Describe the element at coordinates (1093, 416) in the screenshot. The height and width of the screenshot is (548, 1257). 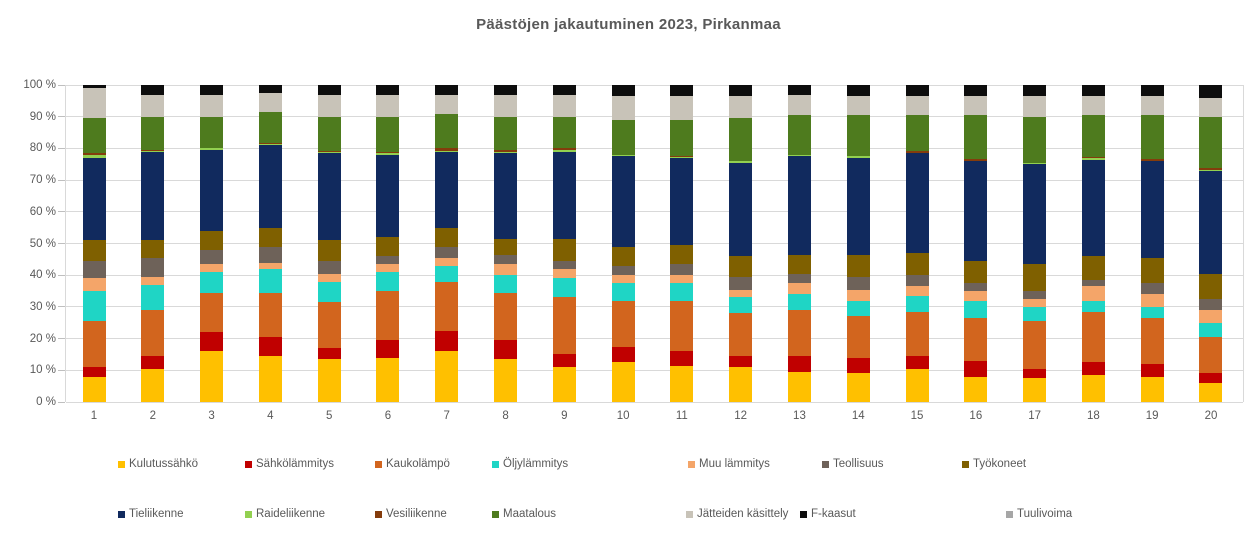
I see `x-tick-label-18: 18` at that location.